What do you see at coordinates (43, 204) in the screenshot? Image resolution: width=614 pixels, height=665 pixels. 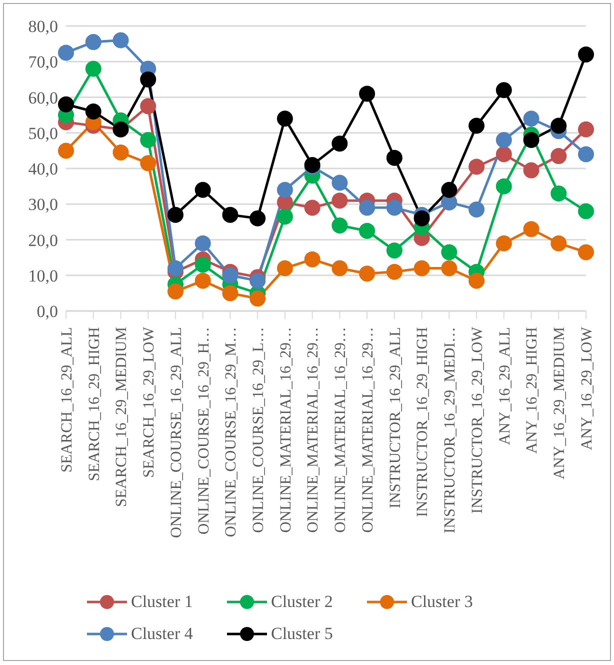 I see `y-tick-label: 30,0` at bounding box center [43, 204].